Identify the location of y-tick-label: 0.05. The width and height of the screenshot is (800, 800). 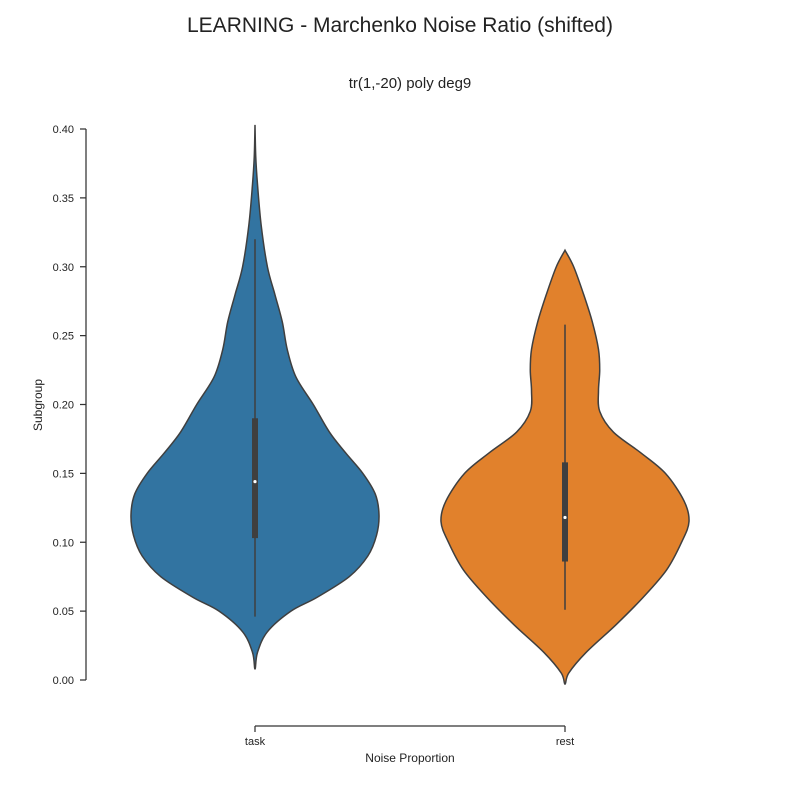
(63, 612).